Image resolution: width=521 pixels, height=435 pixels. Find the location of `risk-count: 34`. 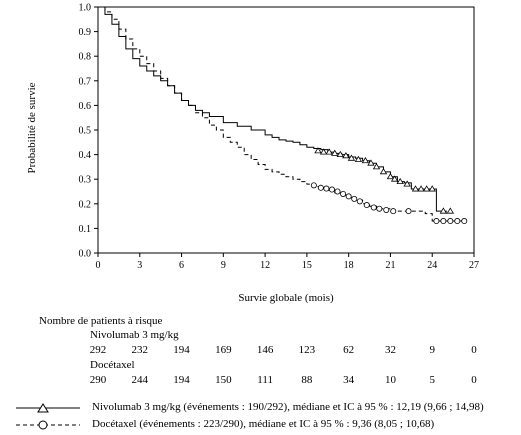

risk-count: 34 is located at coordinates (349, 380).